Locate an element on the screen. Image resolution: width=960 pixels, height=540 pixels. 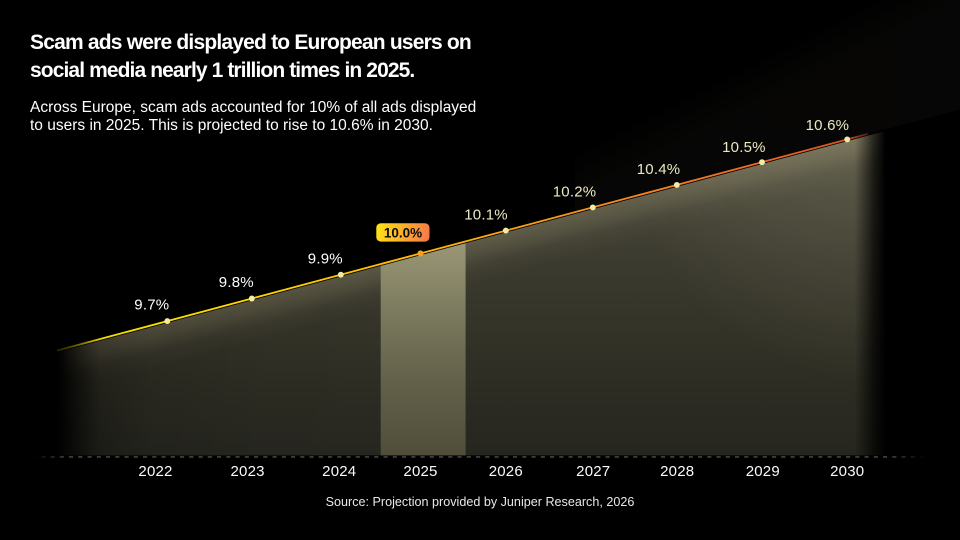
svg-text: 2029 is located at coordinates (763, 471).